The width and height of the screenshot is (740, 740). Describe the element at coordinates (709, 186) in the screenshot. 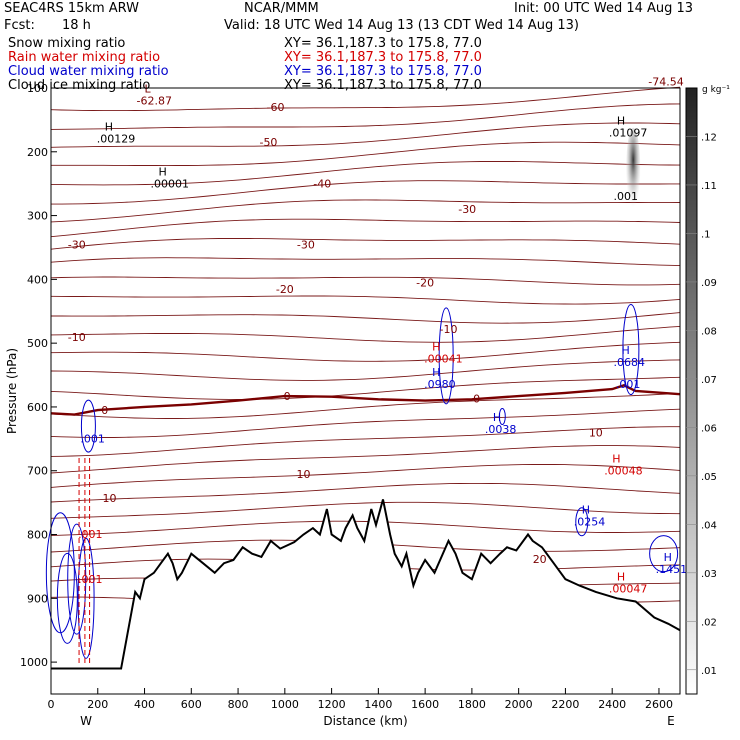

I see `colorbar-tick-label: .11` at that location.